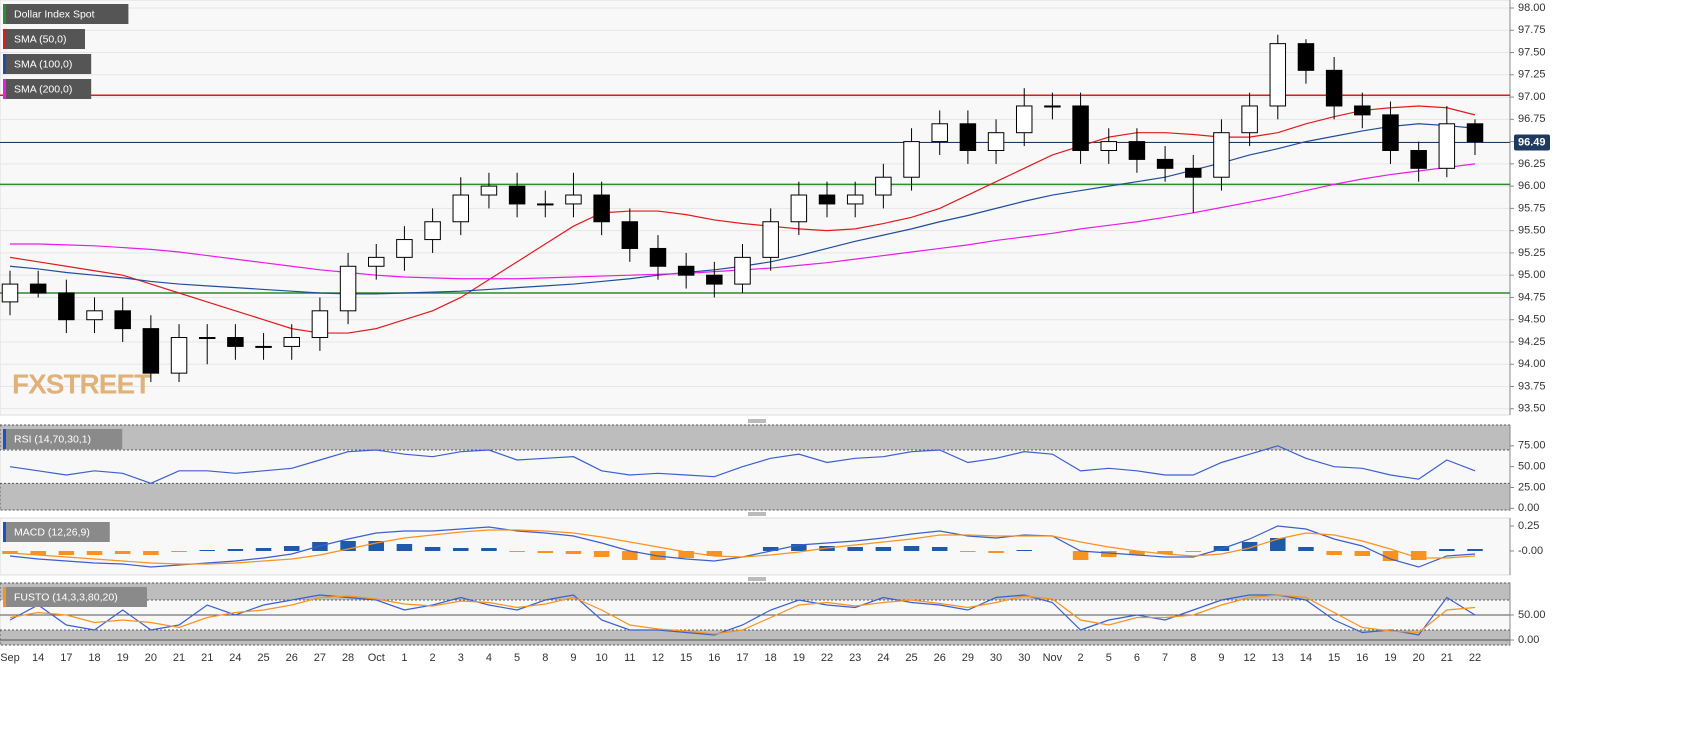 The height and width of the screenshot is (734, 1707). What do you see at coordinates (1532, 97) in the screenshot?
I see `y-tick-label: 97.00` at bounding box center [1532, 97].